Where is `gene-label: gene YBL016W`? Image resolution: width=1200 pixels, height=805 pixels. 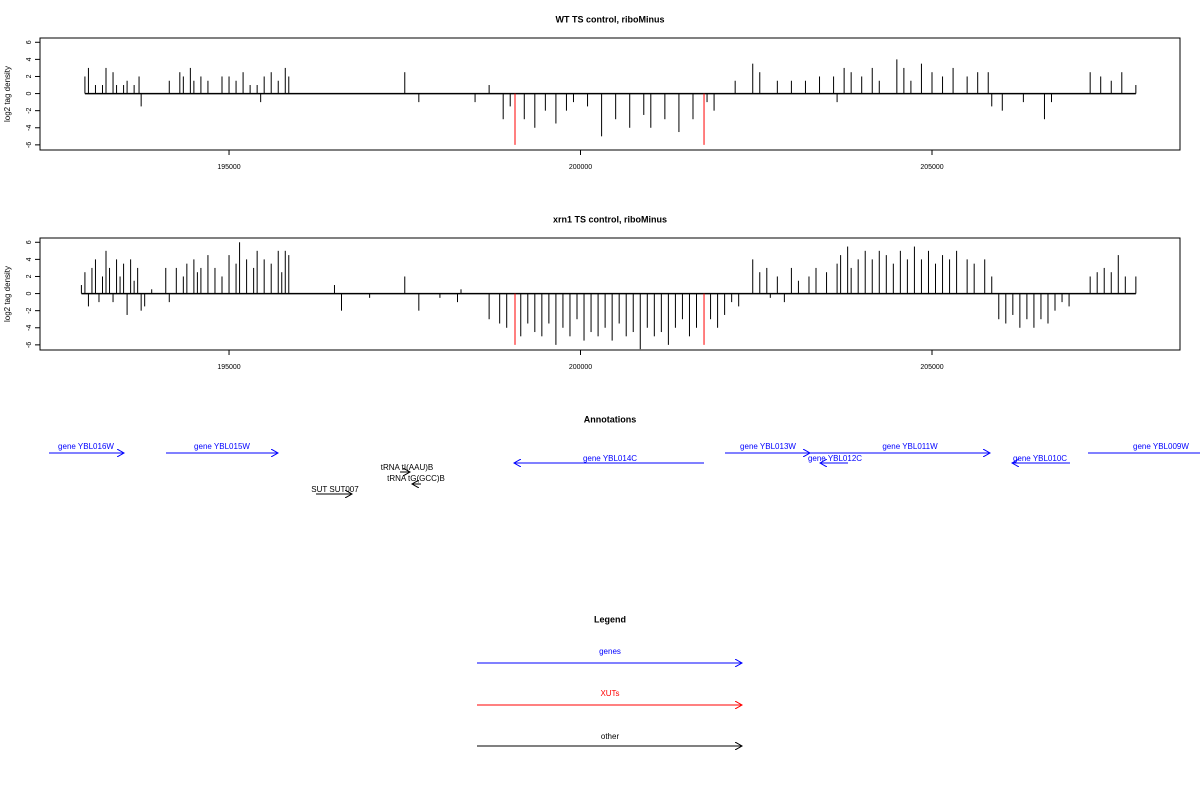
gene-label: gene YBL016W is located at coordinates (86, 446).